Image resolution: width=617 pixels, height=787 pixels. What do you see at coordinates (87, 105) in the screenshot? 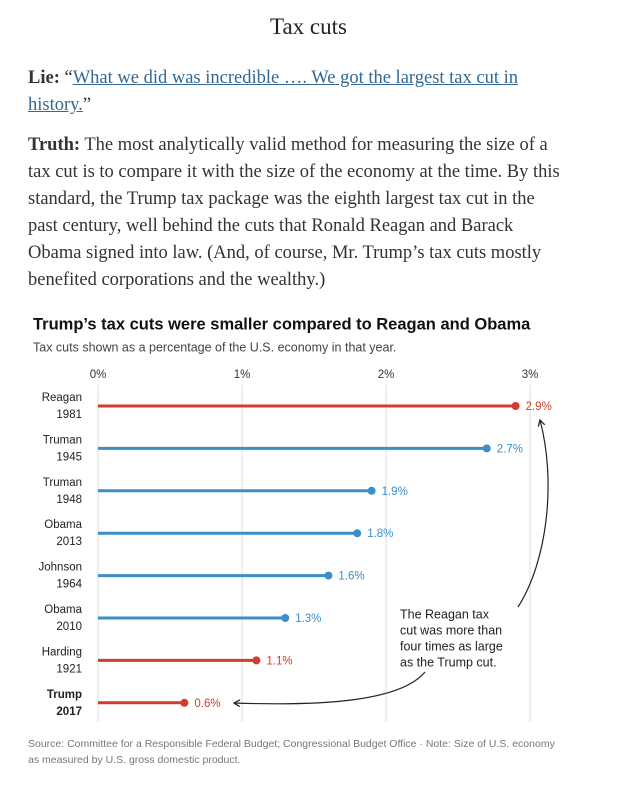
I see `quote-mark: ”` at bounding box center [87, 105].